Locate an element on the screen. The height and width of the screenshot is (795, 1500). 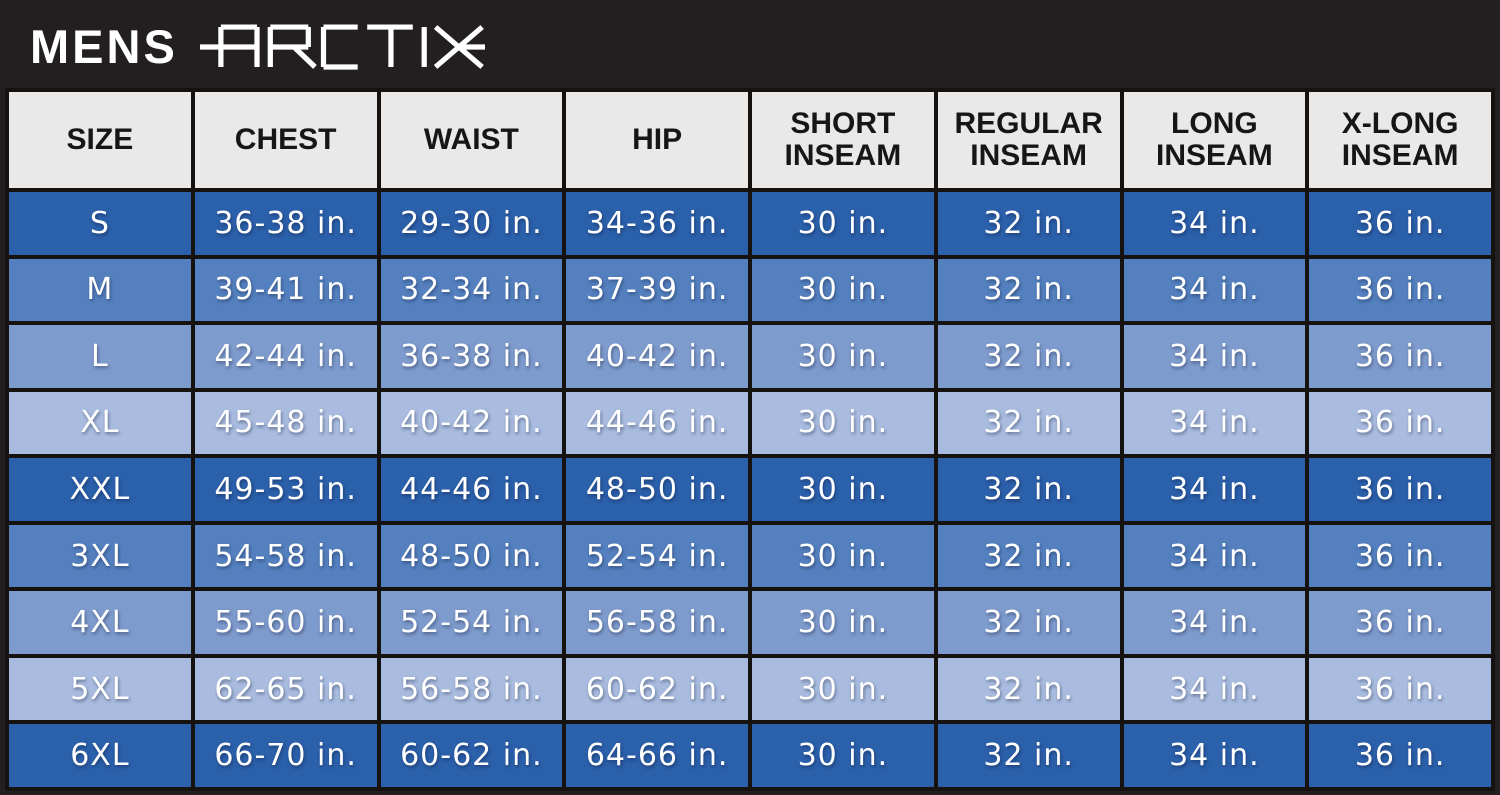
size-cell: L is located at coordinates (100, 356).